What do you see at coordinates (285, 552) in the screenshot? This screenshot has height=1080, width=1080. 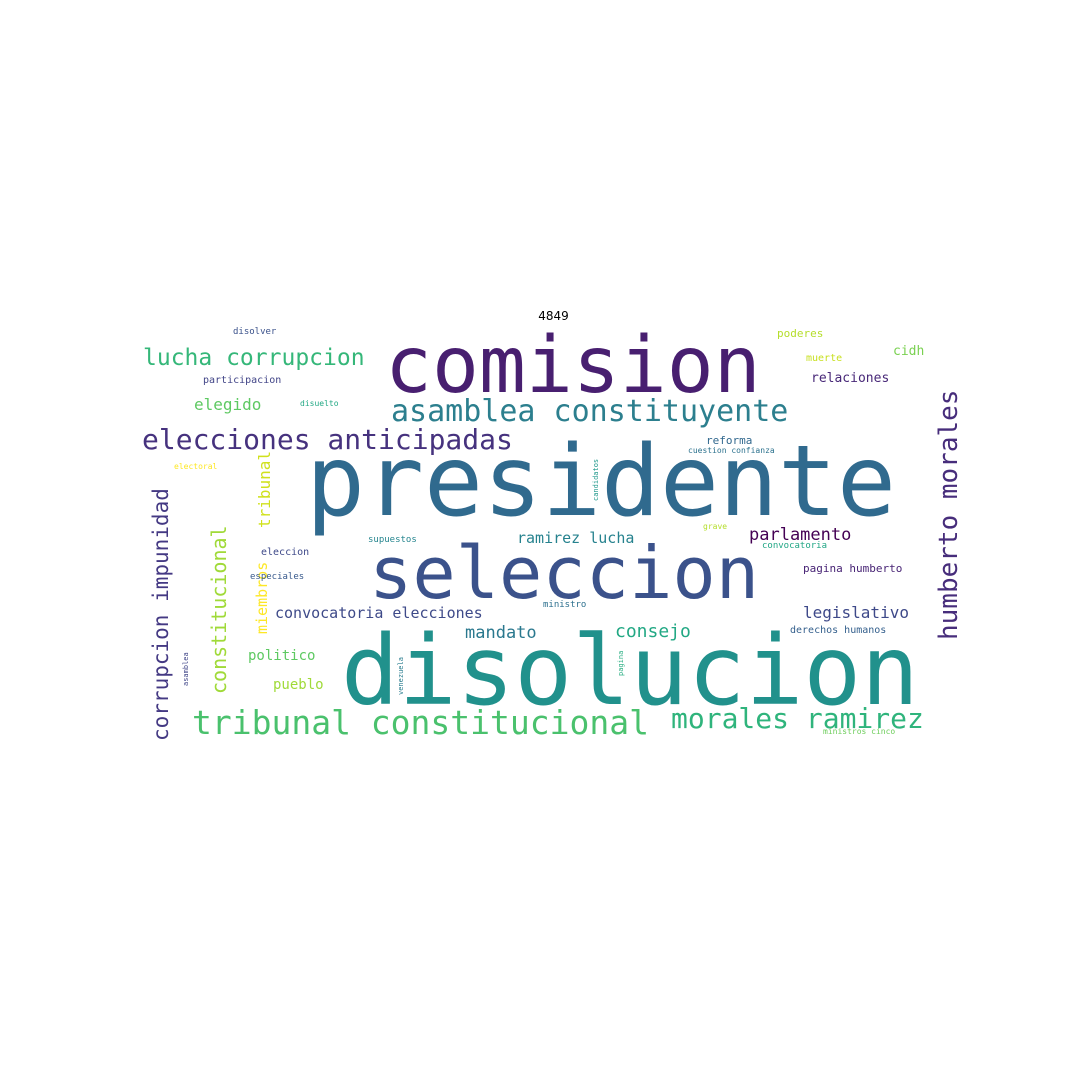 I see `word-eleccion: eleccion` at bounding box center [285, 552].